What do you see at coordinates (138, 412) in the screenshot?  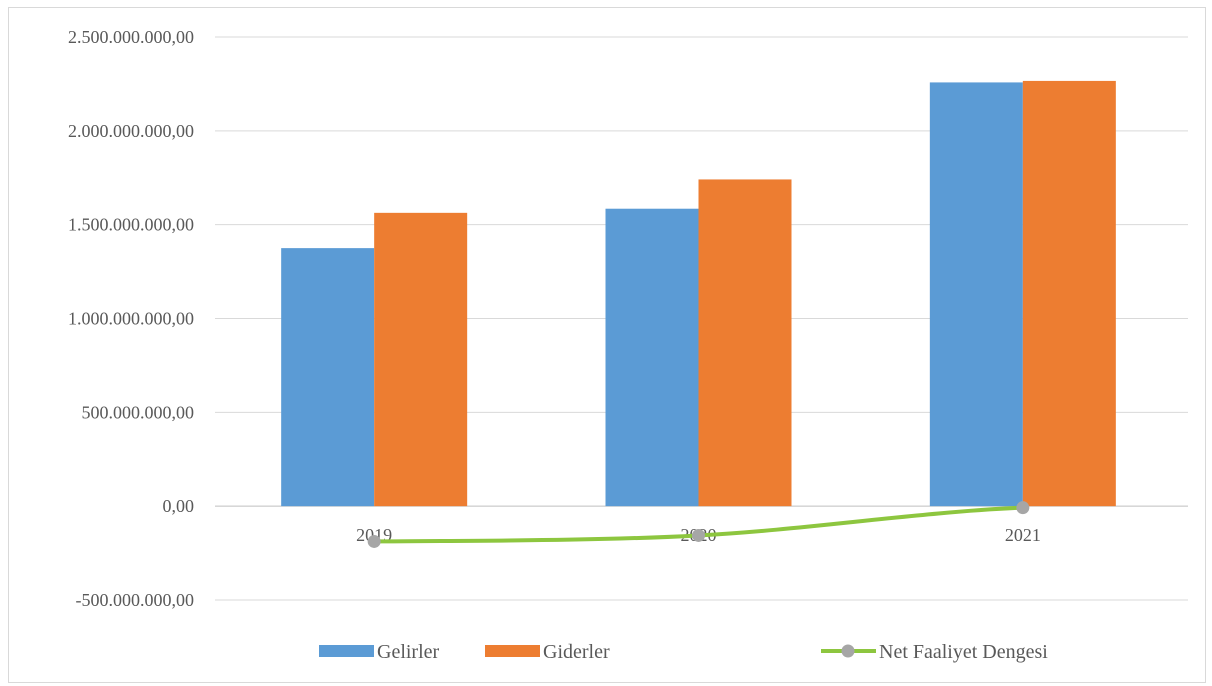 I see `y-tick-label: 500.000.000,00` at bounding box center [138, 412].